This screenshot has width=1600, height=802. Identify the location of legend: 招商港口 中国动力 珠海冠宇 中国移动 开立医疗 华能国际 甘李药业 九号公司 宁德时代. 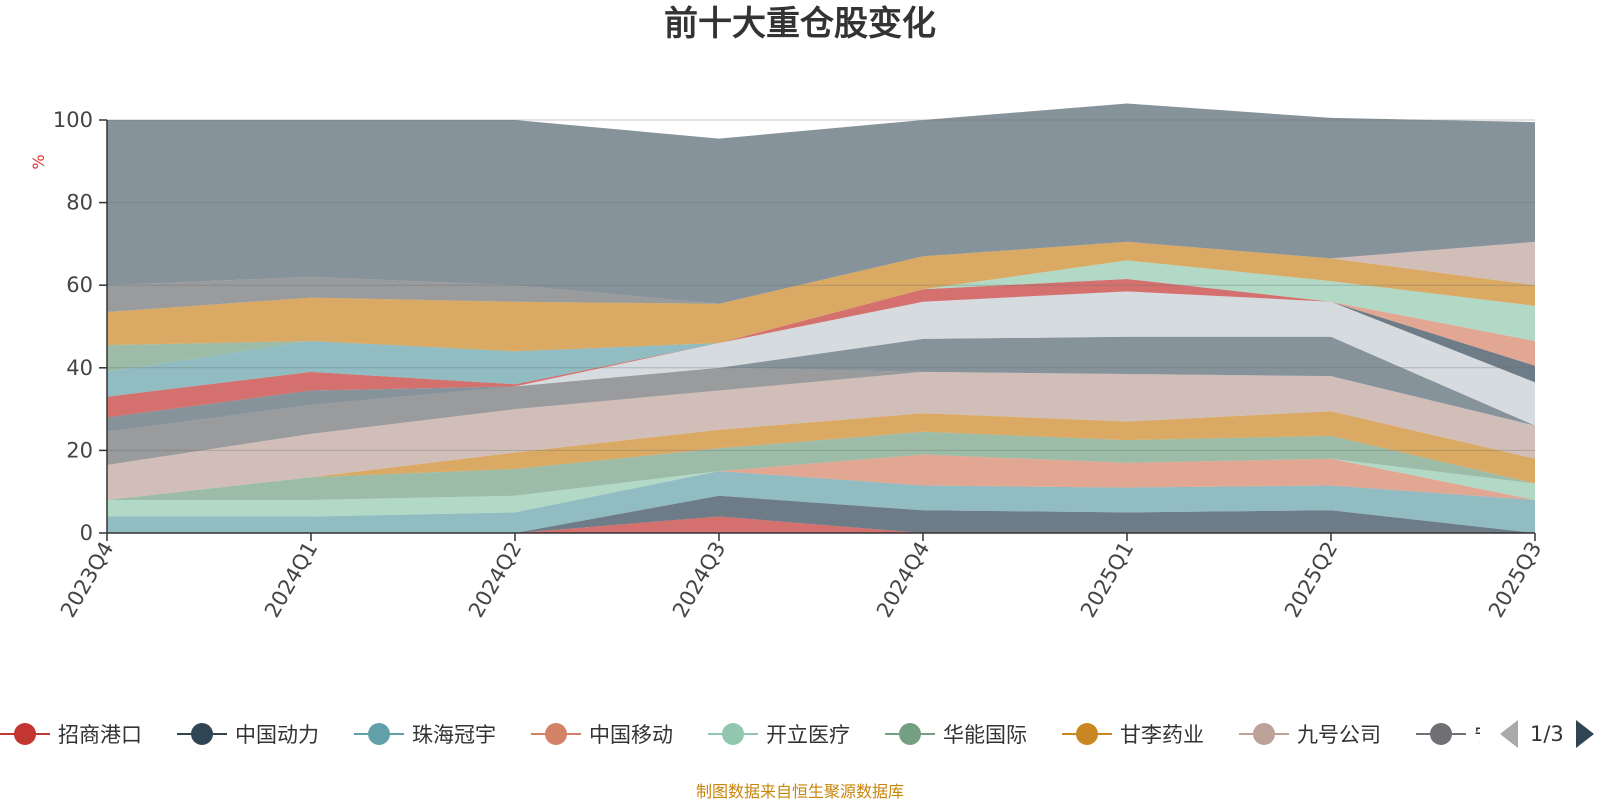
(740, 734).